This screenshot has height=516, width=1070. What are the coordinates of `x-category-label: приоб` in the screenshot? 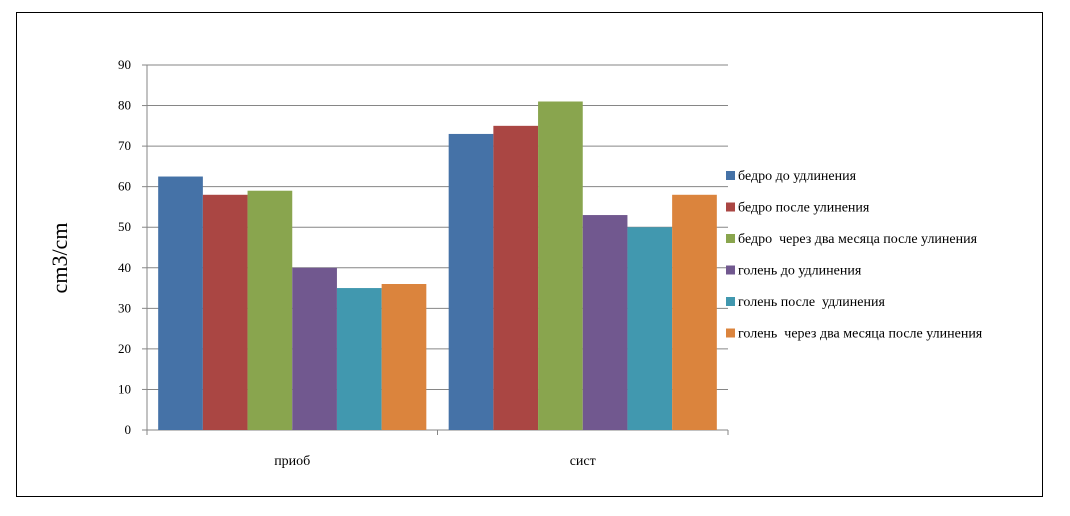 It's located at (292, 461).